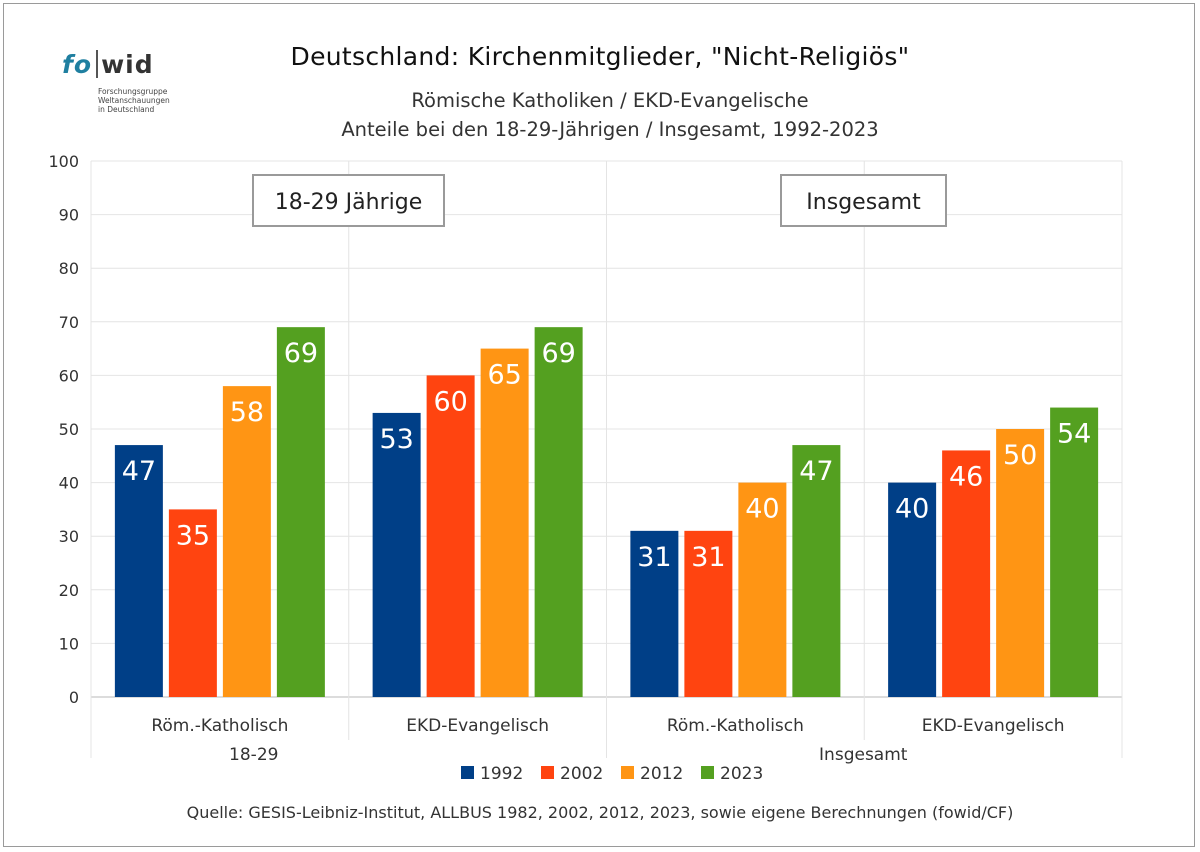 The image size is (1200, 852). What do you see at coordinates (69, 215) in the screenshot?
I see `y-tick-label: 90` at bounding box center [69, 215].